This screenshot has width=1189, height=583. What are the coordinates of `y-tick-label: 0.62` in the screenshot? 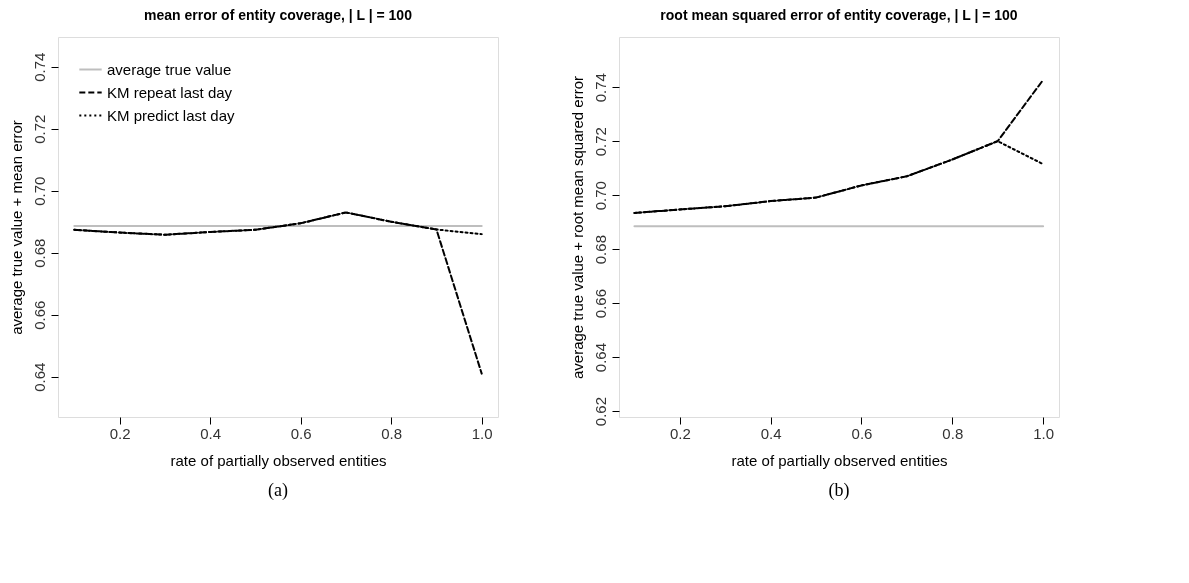 It's located at (600, 411).